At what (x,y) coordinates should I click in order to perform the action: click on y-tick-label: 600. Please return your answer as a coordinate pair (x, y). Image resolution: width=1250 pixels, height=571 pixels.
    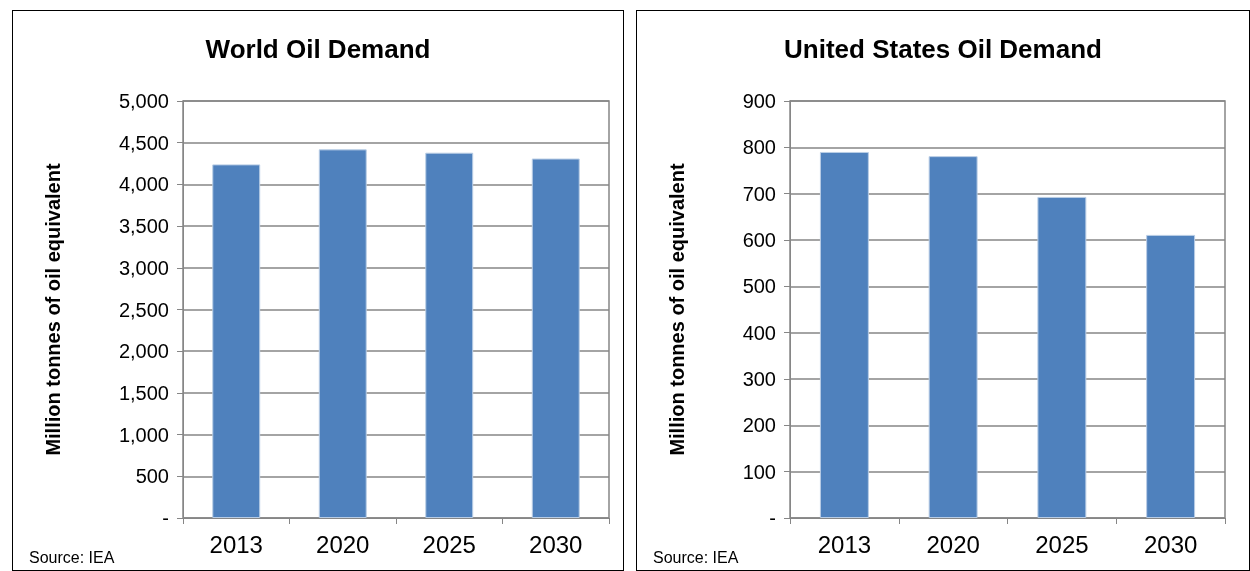
    Looking at the image, I should click on (759, 240).